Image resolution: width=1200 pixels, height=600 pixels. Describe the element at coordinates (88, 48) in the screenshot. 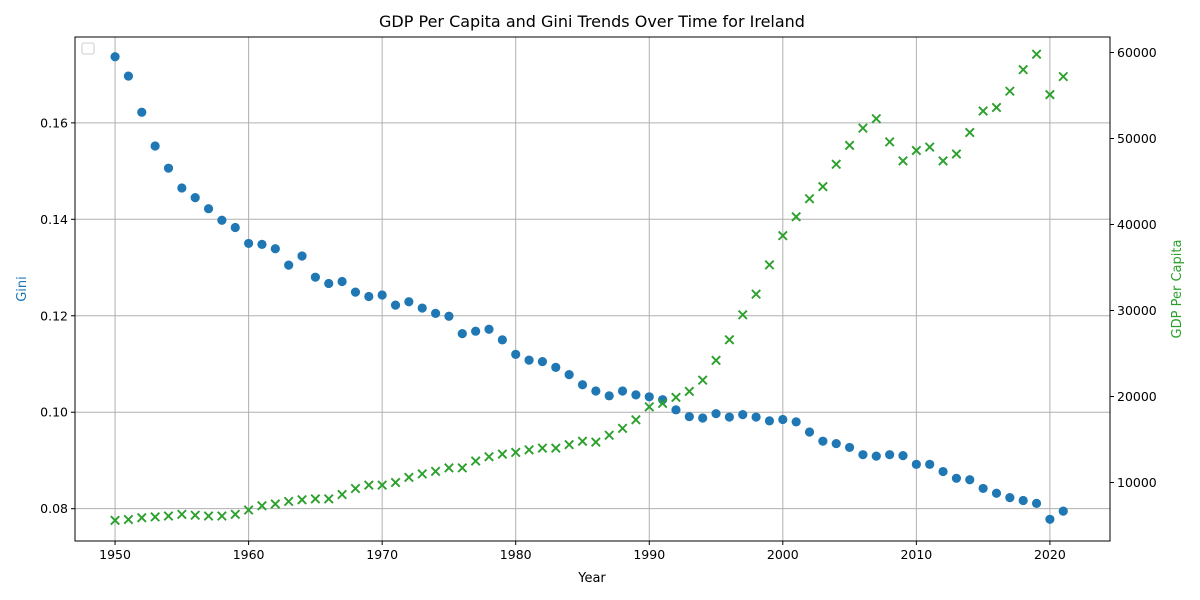

I see `legend-box` at that location.